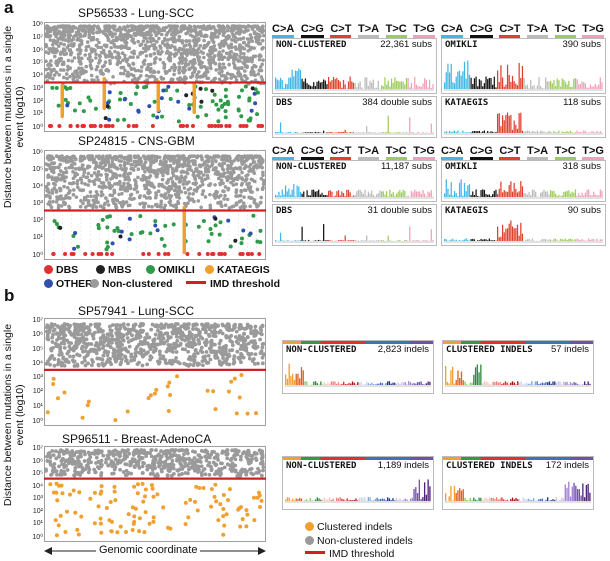 This screenshot has height=561, width=610. What do you see at coordinates (252, 88) in the screenshot?
I see `mbs-point` at bounding box center [252, 88].